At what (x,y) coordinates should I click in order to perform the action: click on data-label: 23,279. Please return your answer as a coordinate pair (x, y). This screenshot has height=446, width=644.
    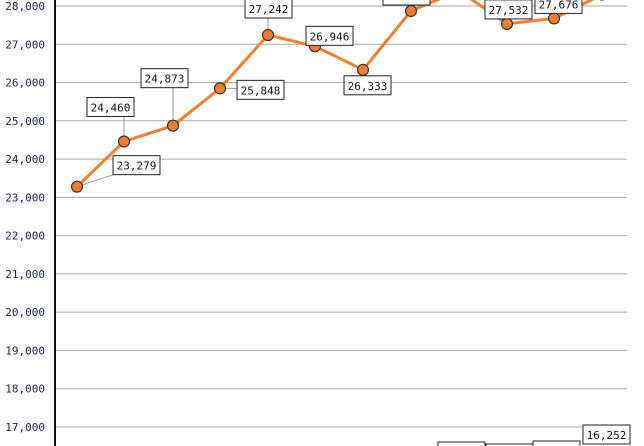
    Looking at the image, I should click on (137, 166).